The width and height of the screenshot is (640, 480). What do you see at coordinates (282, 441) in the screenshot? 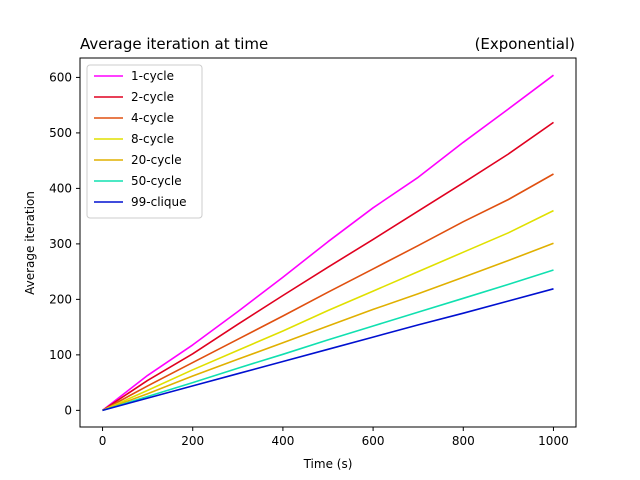
I see `x-tick-label: 400` at bounding box center [282, 441].